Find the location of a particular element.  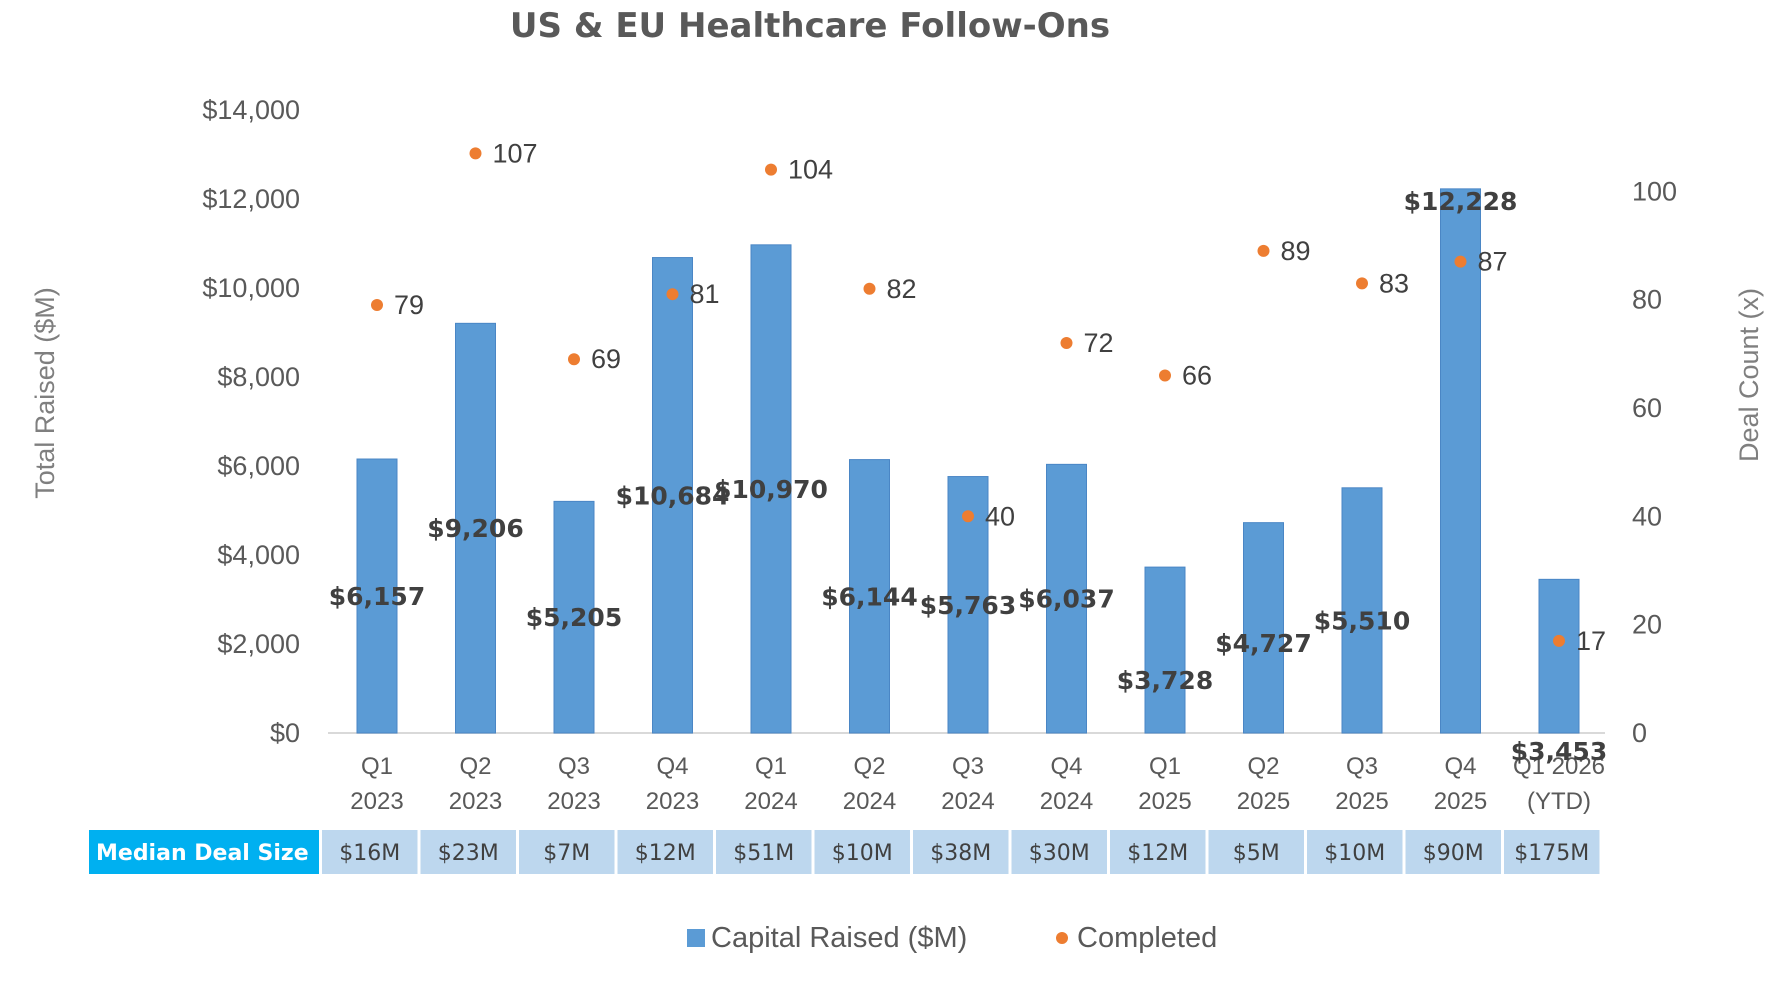

bar-label: $6,157 is located at coordinates (377, 596).